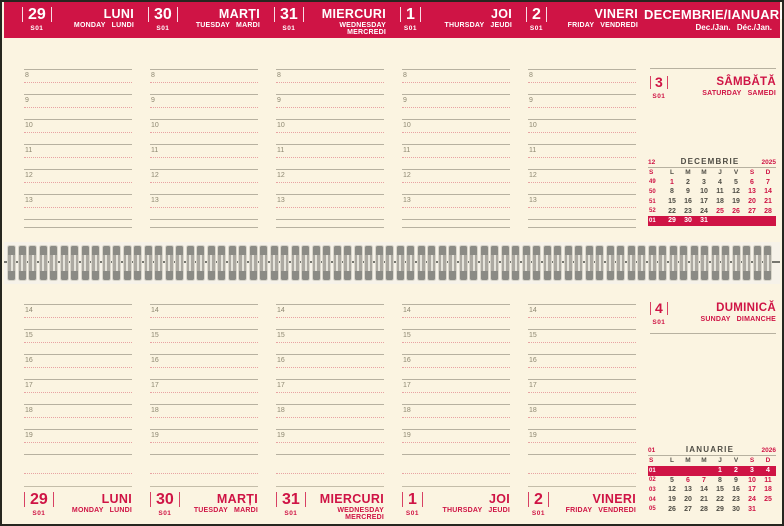  What do you see at coordinates (738, 313) in the screenshot?
I see `day-name-block: DUMINICĂ SUNDAY DIMANCHE` at bounding box center [738, 313].